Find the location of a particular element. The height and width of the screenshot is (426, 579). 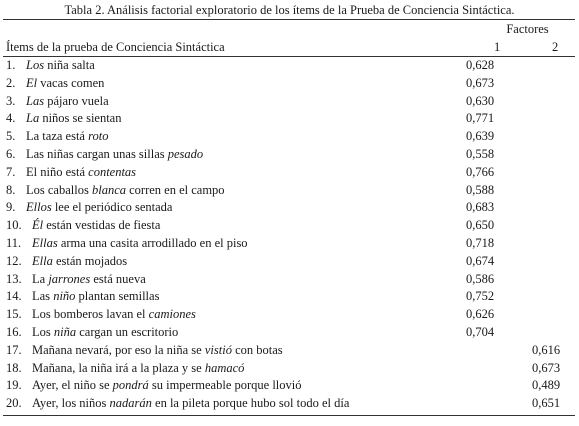

item-number: 8. is located at coordinates (11, 189).